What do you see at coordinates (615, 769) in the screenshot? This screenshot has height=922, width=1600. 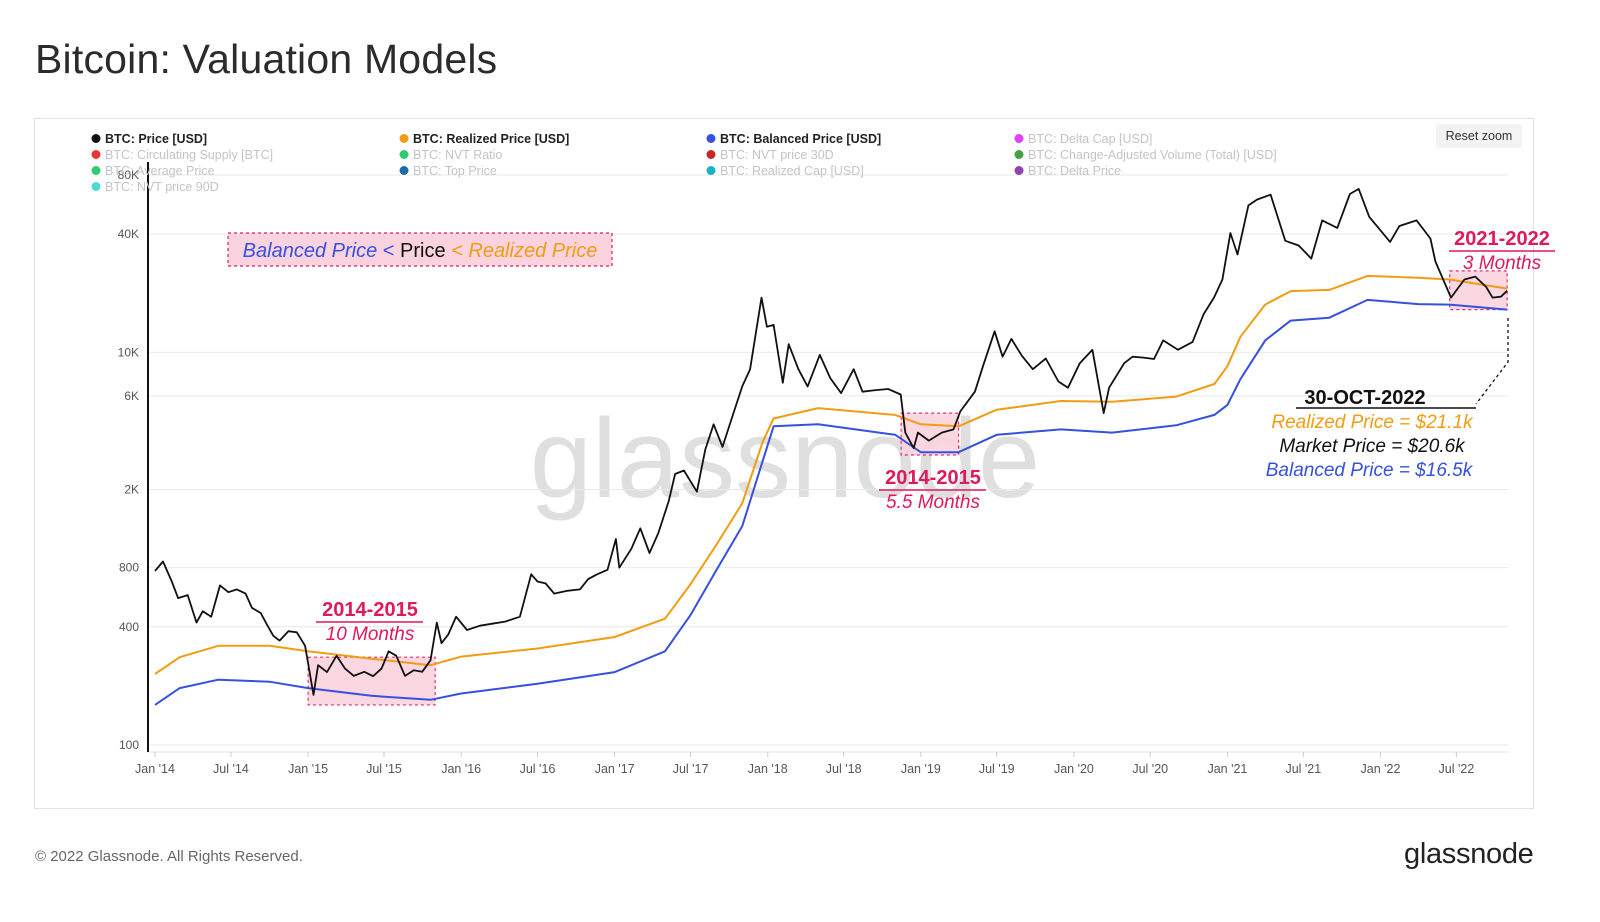 I see `x-tick-label: Jan '17` at bounding box center [615, 769].